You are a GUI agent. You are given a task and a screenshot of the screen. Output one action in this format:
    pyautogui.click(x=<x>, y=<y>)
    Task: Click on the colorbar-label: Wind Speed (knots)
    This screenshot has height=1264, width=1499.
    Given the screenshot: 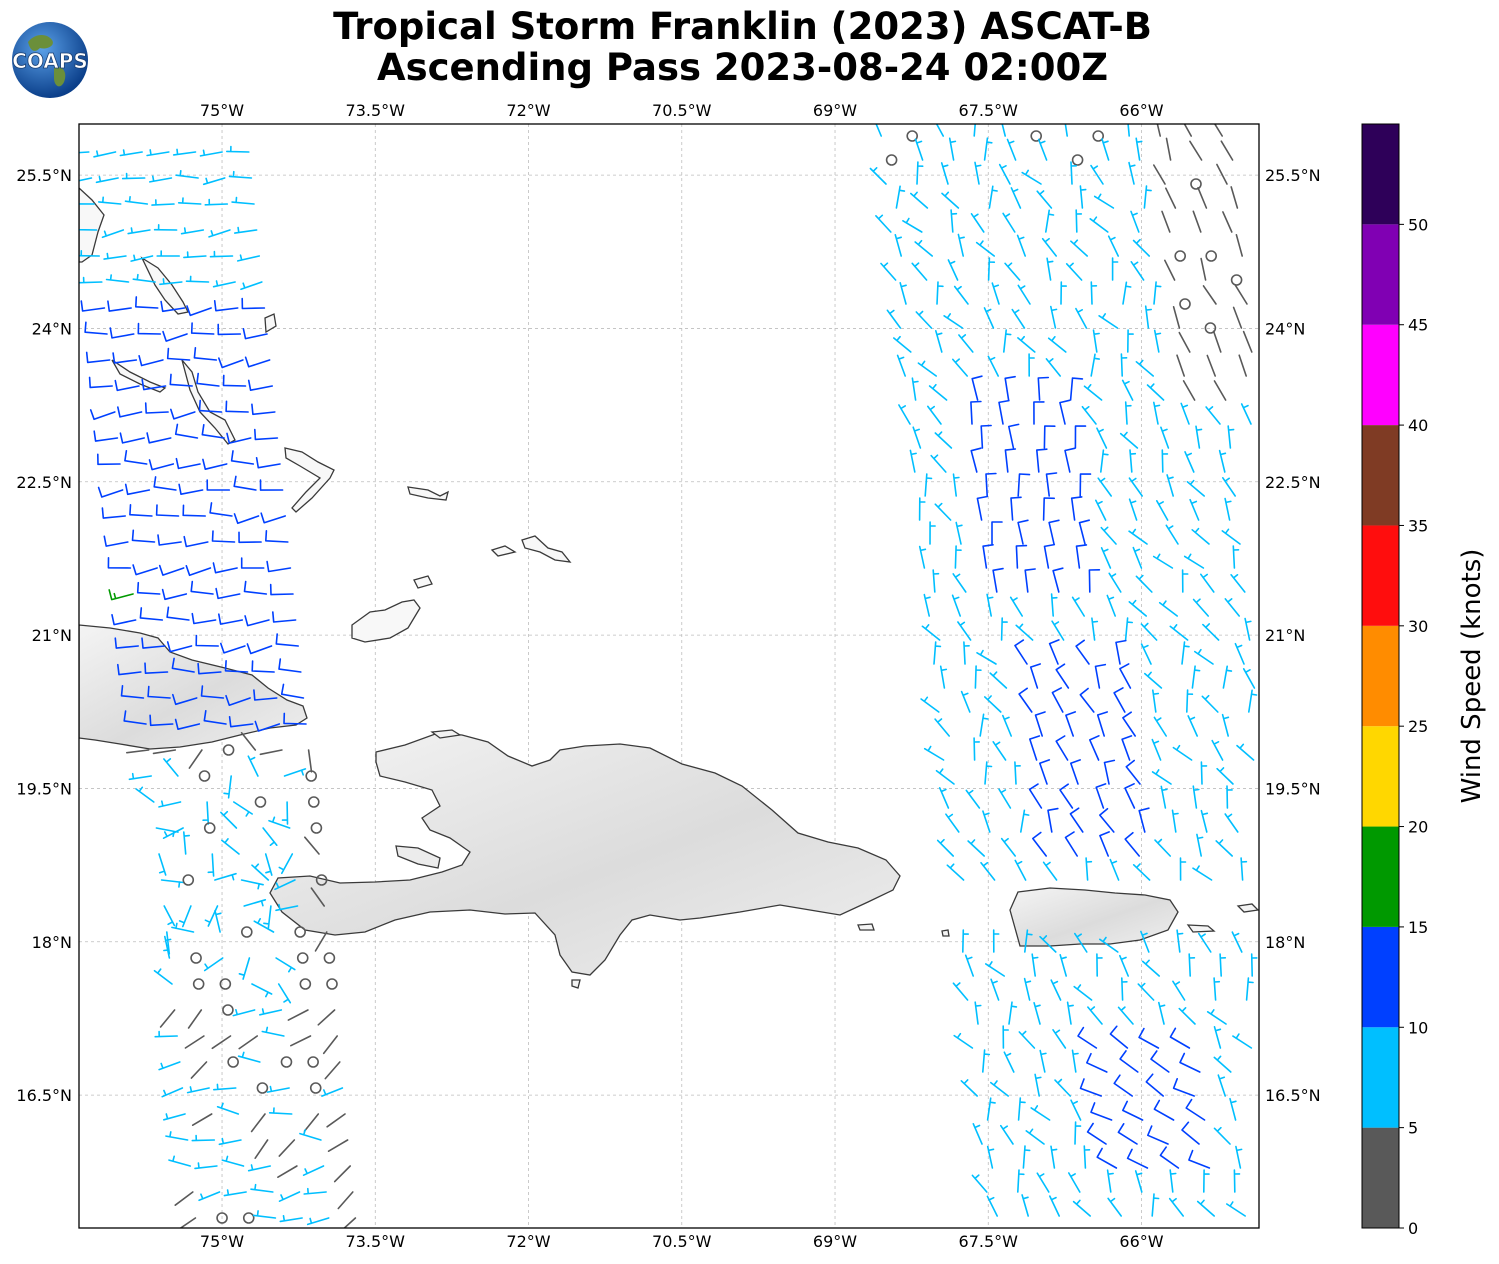 What is the action you would take?
    pyautogui.click(x=1472, y=676)
    